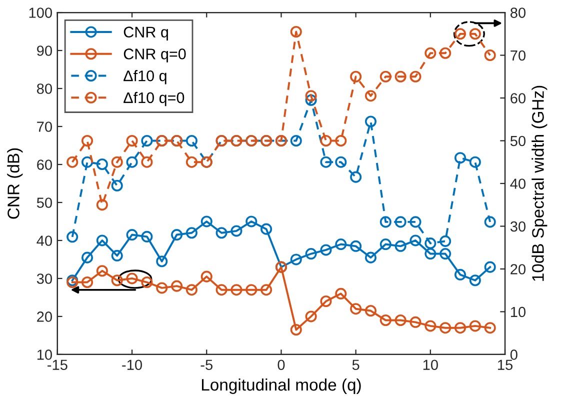 This screenshot has height=417, width=563. Describe the element at coordinates (281, 386) in the screenshot. I see `x-axis-title: Longitudinal mode (q)` at that location.